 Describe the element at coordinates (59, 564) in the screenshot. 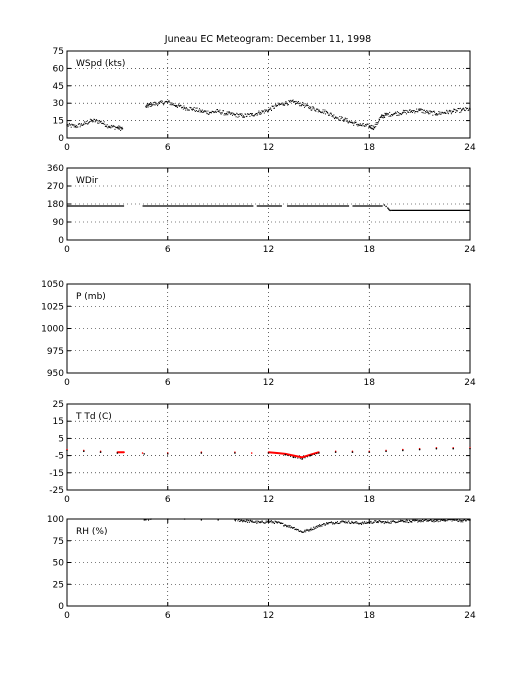

I see `y-tick-label-rh-2: 50` at that location.